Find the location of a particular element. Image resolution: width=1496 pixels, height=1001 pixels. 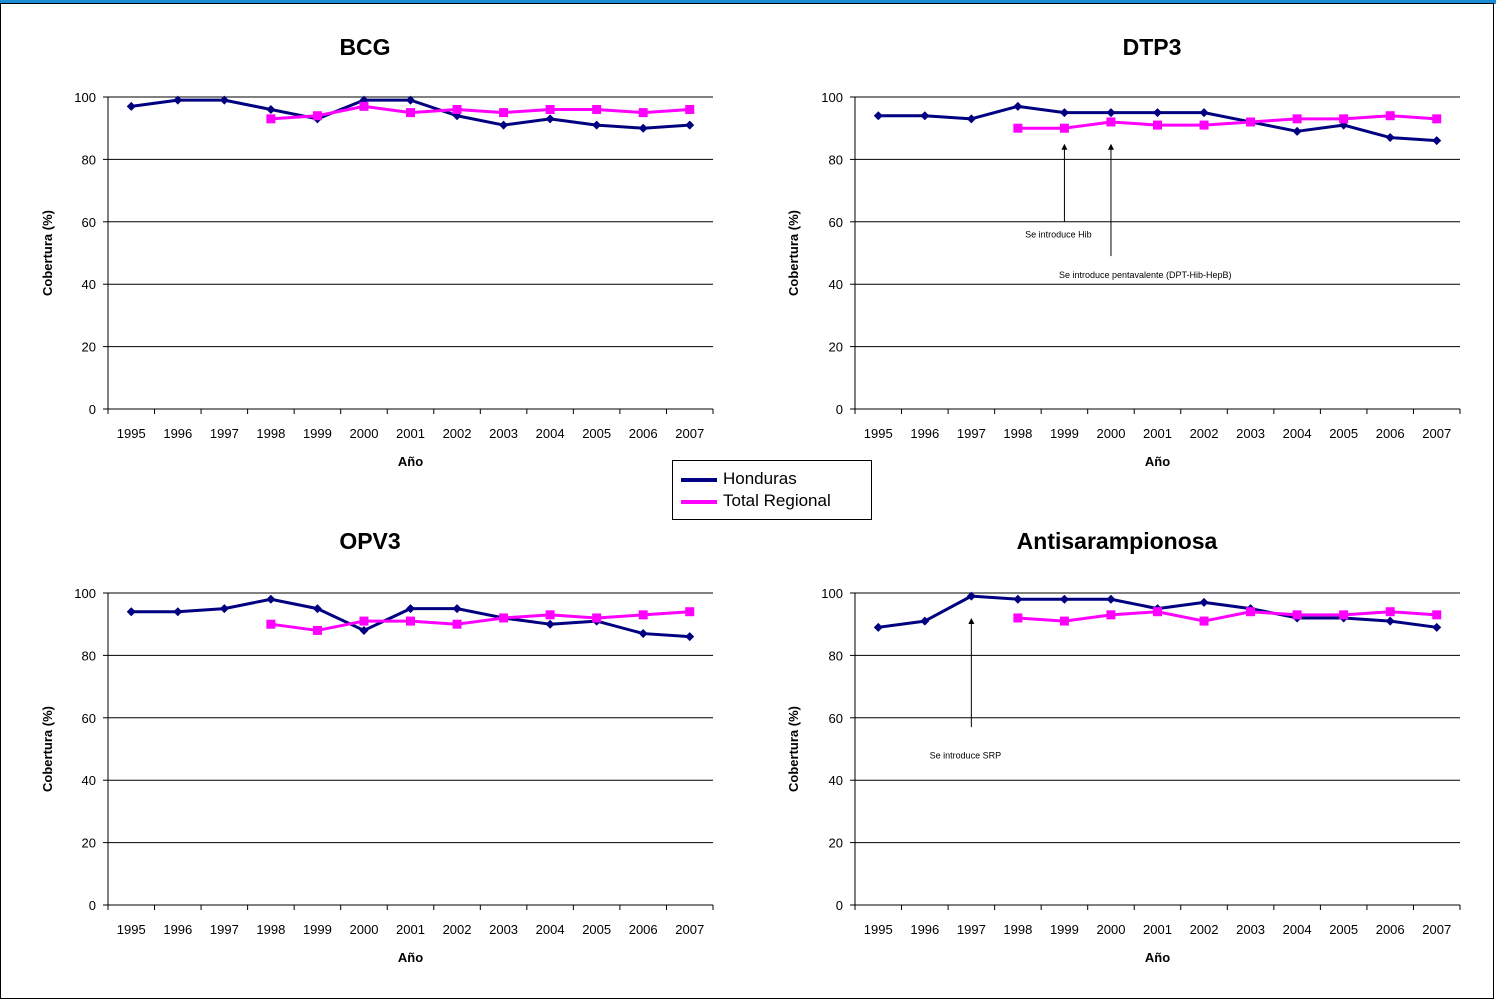

antisarampionosa-point-honduras-2000 is located at coordinates (1111, 599).